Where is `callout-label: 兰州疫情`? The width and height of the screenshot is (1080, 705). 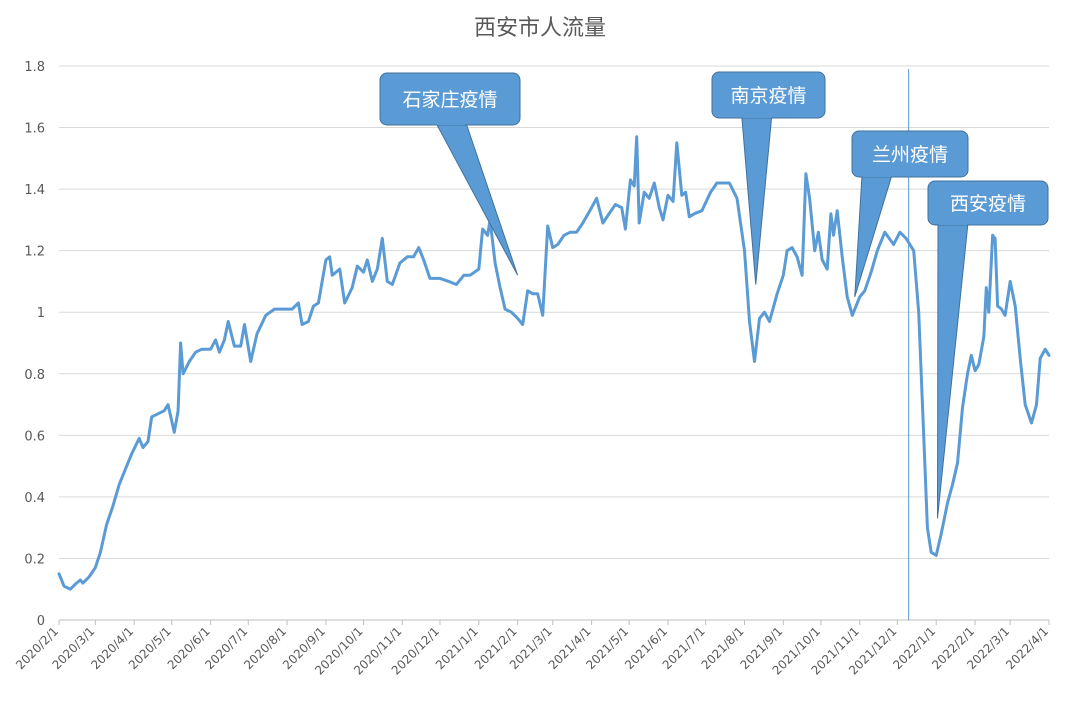
callout-label: 兰州疫情 is located at coordinates (910, 155).